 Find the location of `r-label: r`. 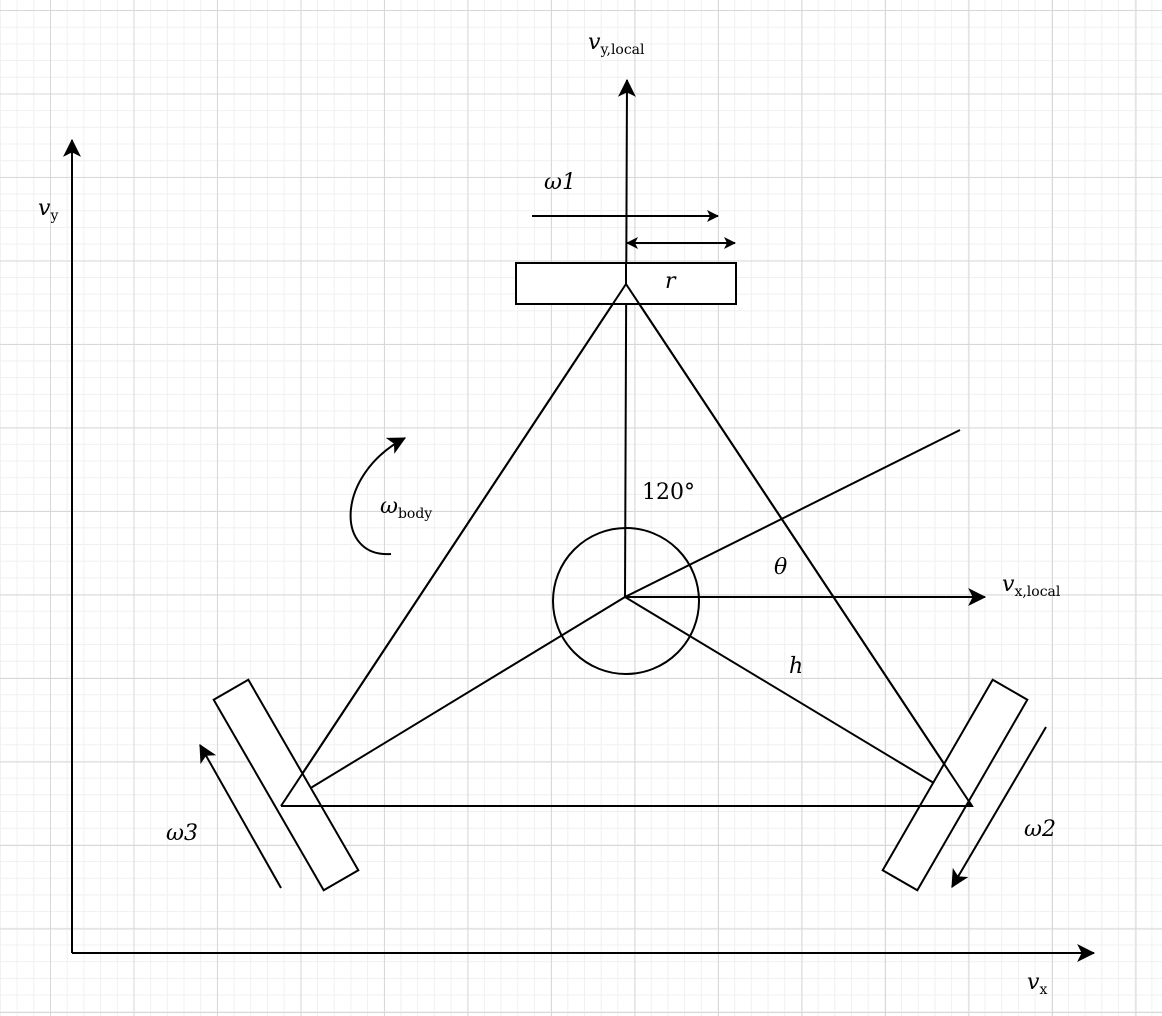

r-label: r is located at coordinates (670, 281).